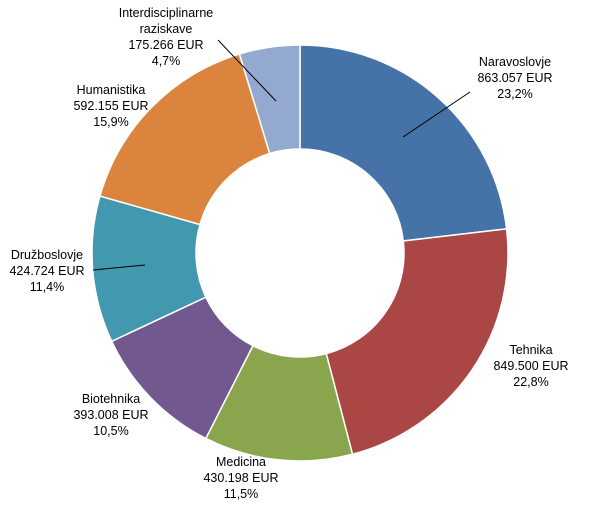 The height and width of the screenshot is (507, 599). Describe the element at coordinates (185, 139) in the screenshot. I see `slice-humanistika` at that location.